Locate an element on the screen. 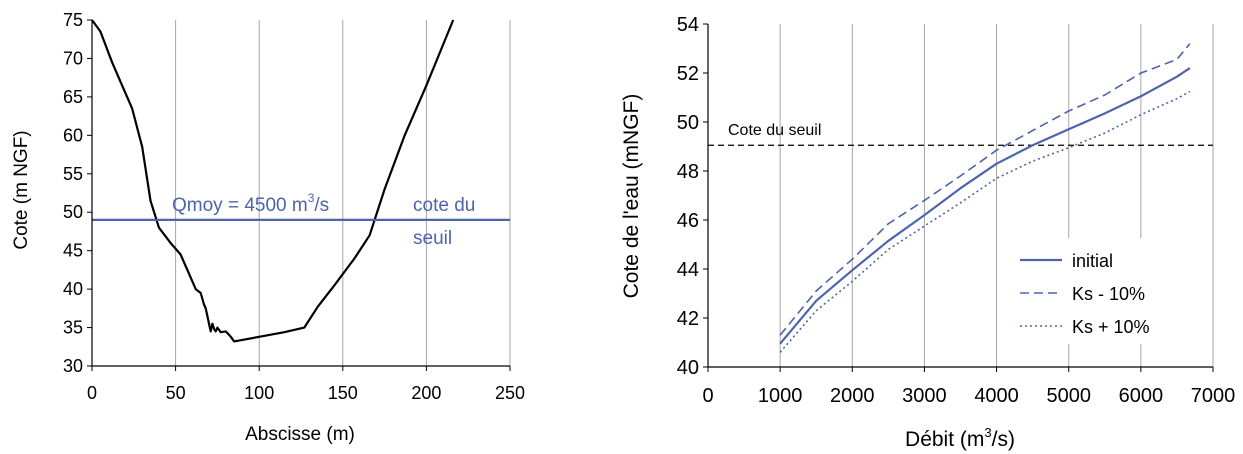 This screenshot has height=454, width=1243. x-tick-label: 2000 is located at coordinates (852, 396).